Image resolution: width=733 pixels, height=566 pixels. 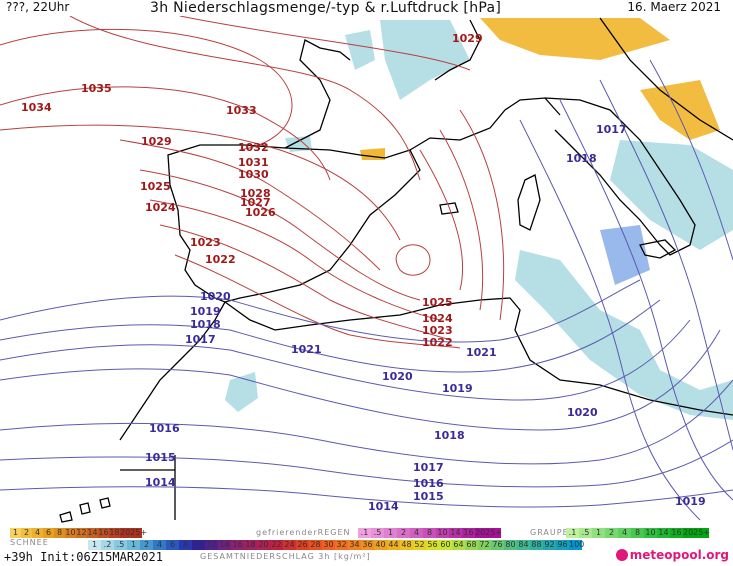 I want to click on legend-swatch: 30, so click(x=328, y=545).